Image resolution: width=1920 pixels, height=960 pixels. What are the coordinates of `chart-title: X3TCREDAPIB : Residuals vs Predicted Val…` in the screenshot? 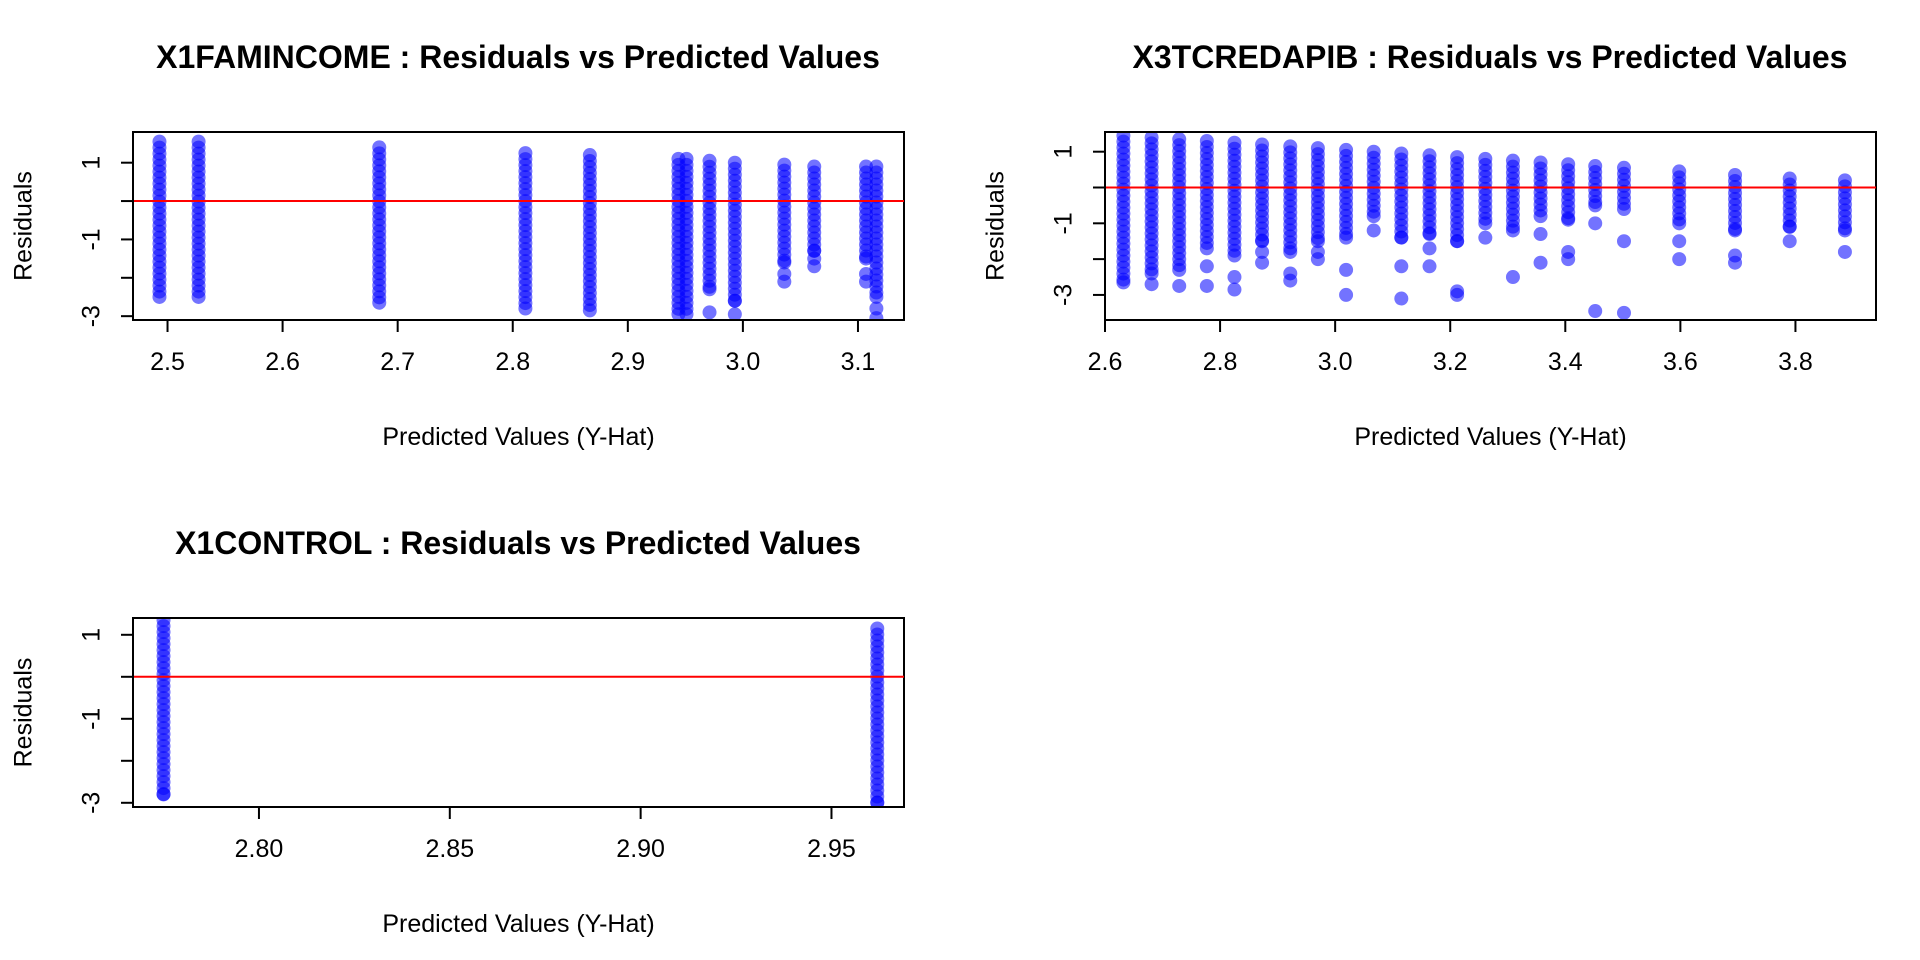 It's located at (1490, 57).